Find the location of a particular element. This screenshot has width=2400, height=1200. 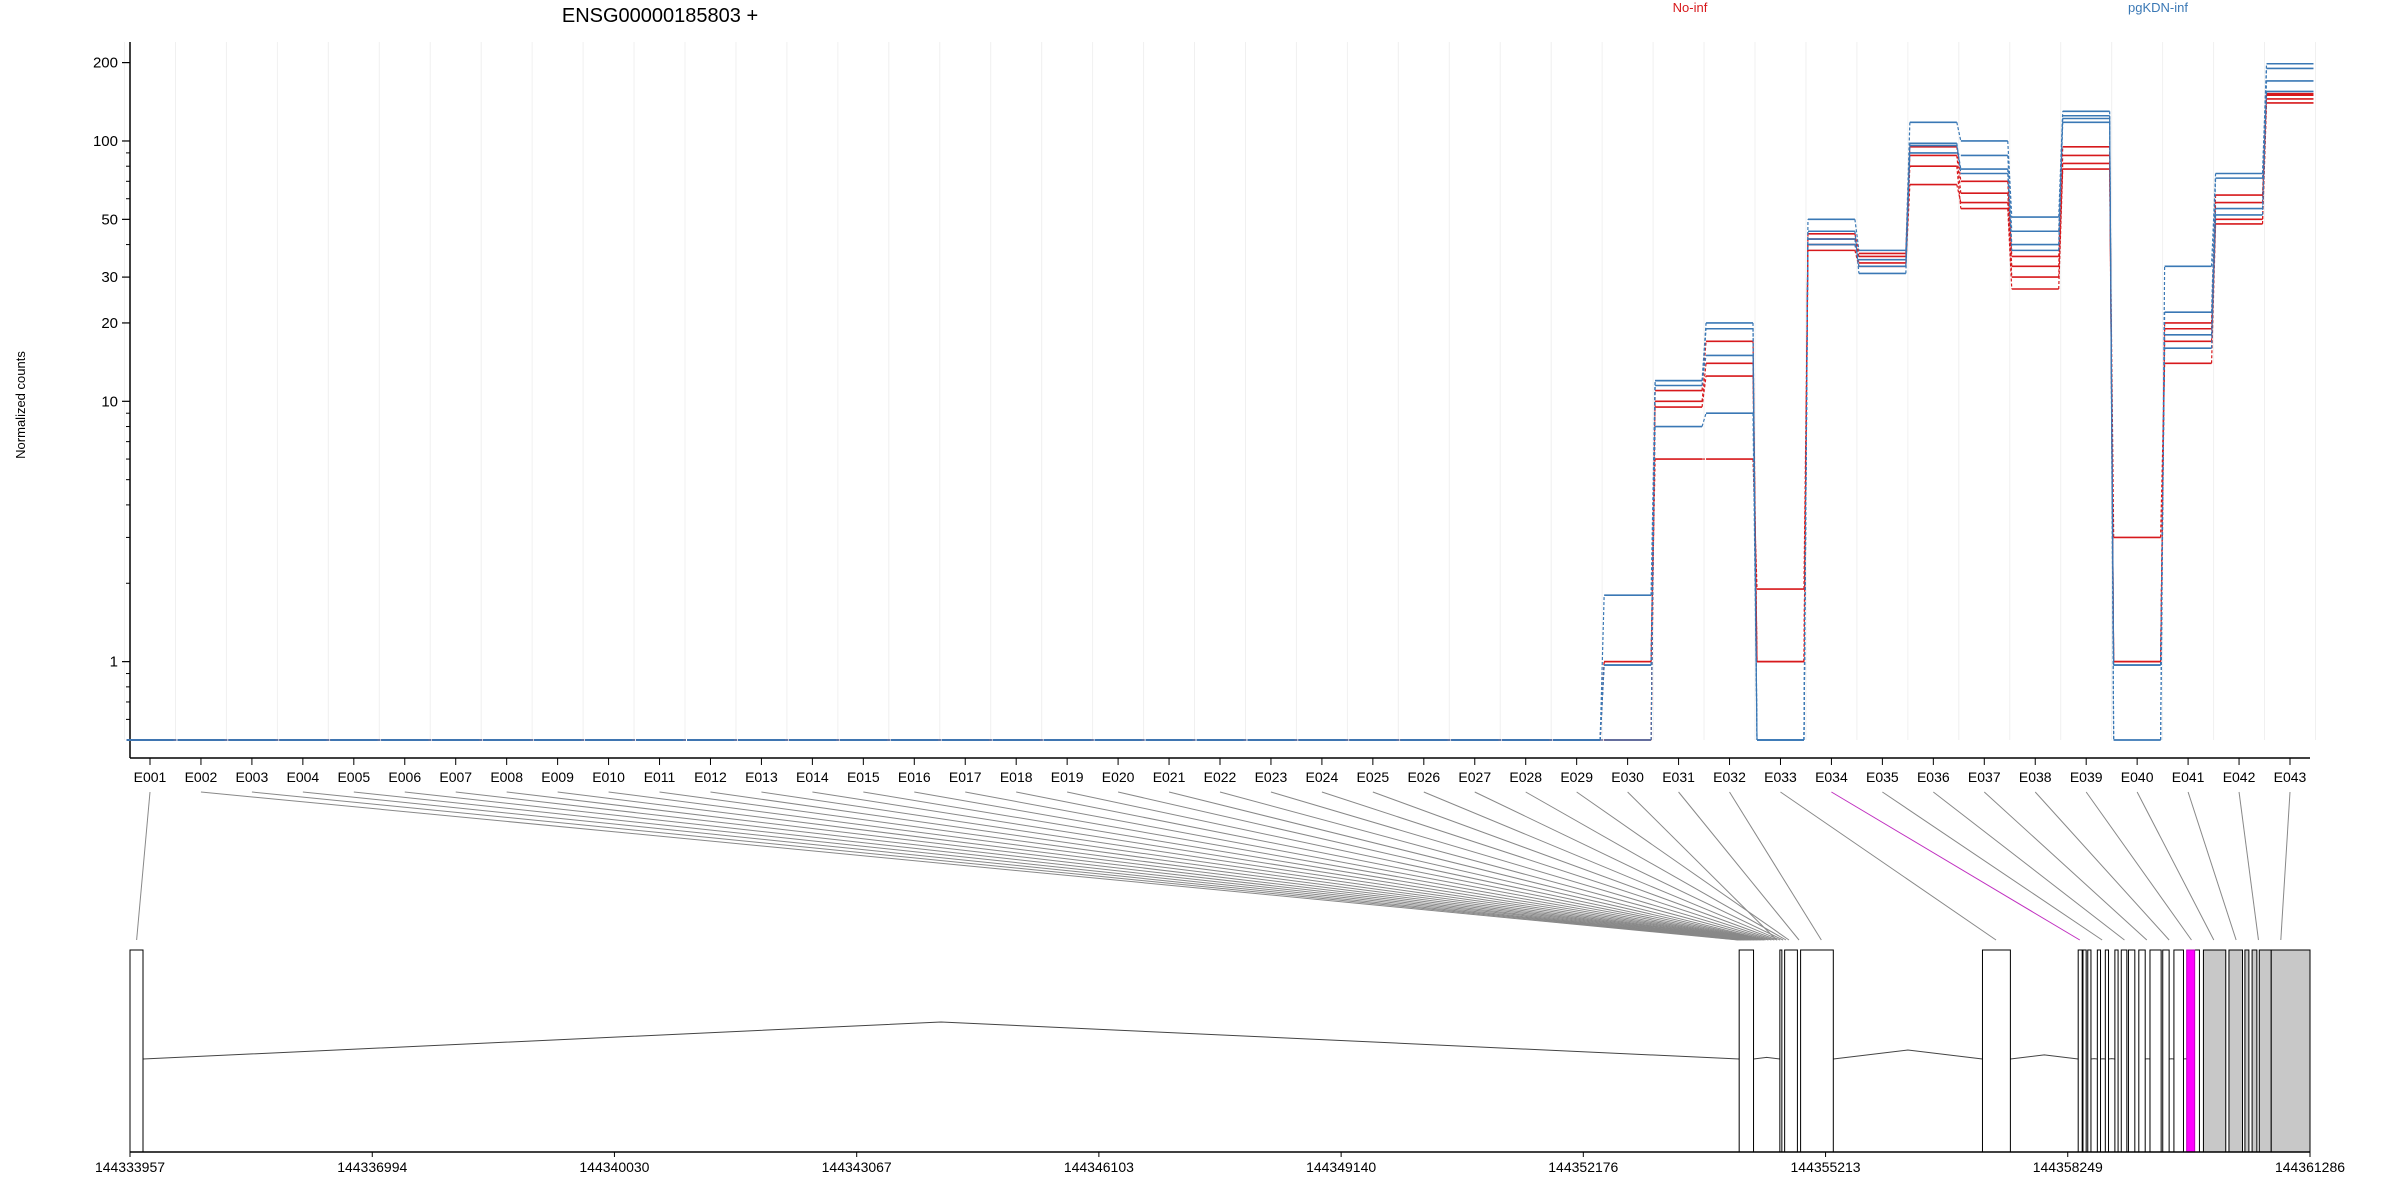

x-tick-label: E030 is located at coordinates (1627, 777).